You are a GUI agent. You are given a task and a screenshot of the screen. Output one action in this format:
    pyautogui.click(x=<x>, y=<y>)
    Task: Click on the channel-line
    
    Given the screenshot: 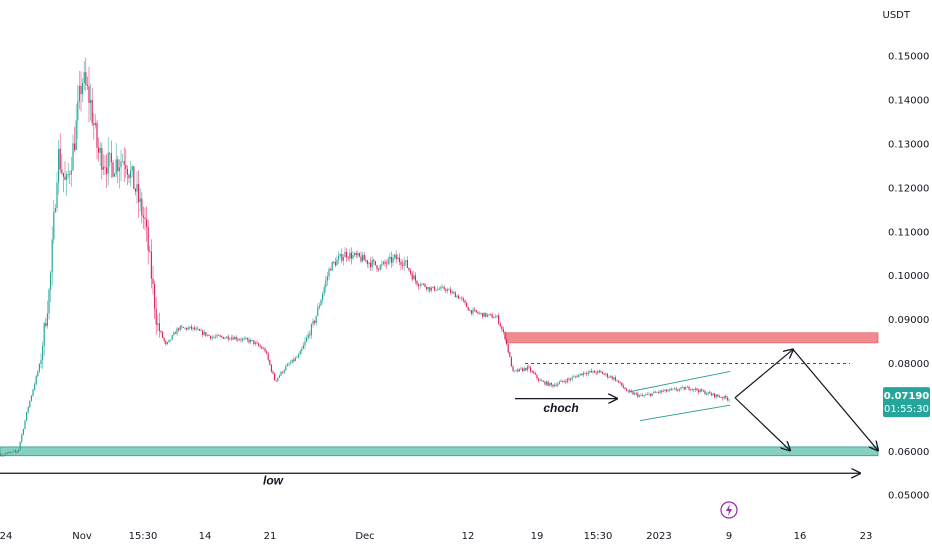 What is the action you would take?
    pyautogui.click(x=679, y=381)
    